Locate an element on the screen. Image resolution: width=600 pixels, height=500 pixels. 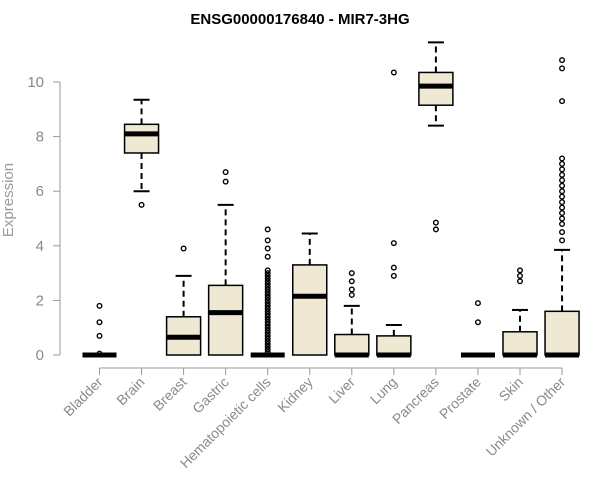
x-tick-label: Breast is located at coordinates (170, 394).